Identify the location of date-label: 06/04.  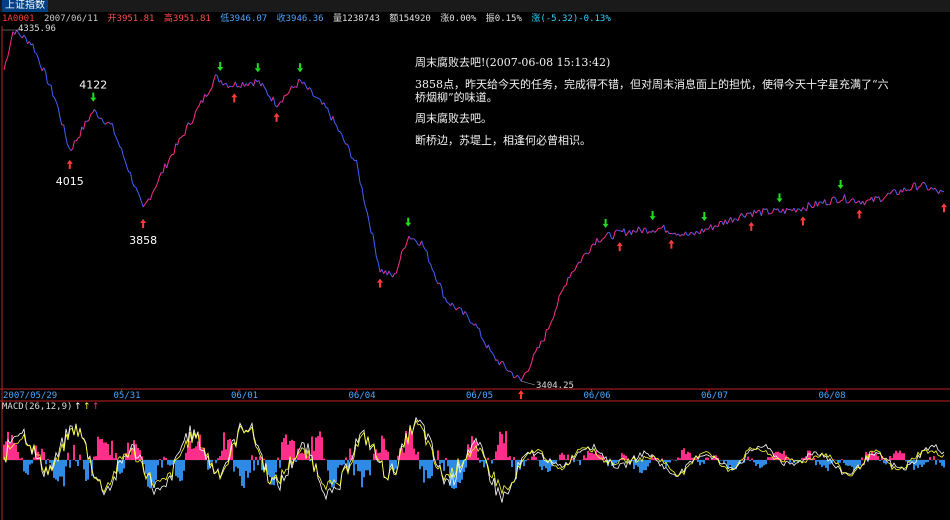
(362, 396).